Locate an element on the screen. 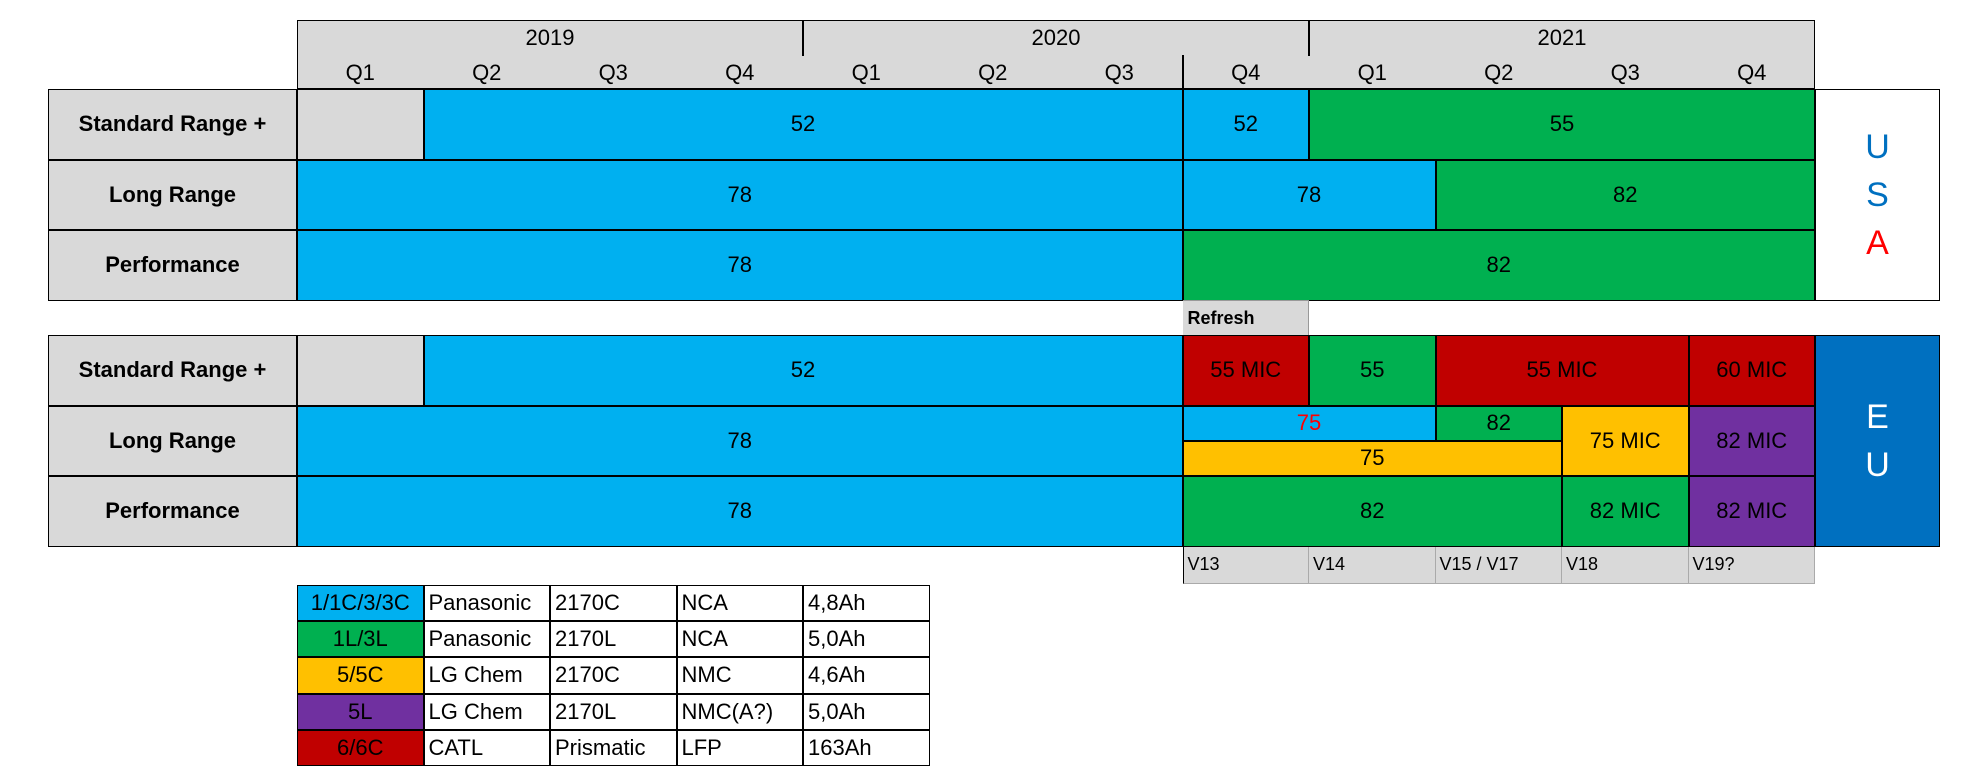 This screenshot has width=1982, height=782. legend-cell: NMC is located at coordinates (739, 675).